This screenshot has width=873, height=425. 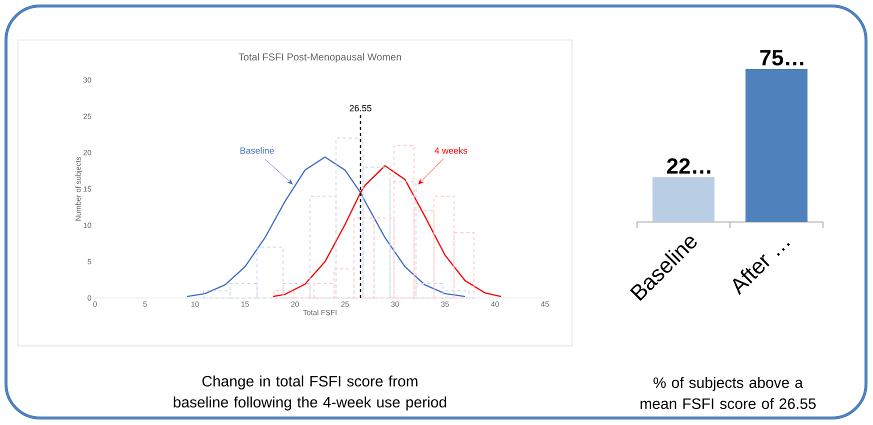 What do you see at coordinates (257, 150) in the screenshot?
I see `text: Baseline` at bounding box center [257, 150].